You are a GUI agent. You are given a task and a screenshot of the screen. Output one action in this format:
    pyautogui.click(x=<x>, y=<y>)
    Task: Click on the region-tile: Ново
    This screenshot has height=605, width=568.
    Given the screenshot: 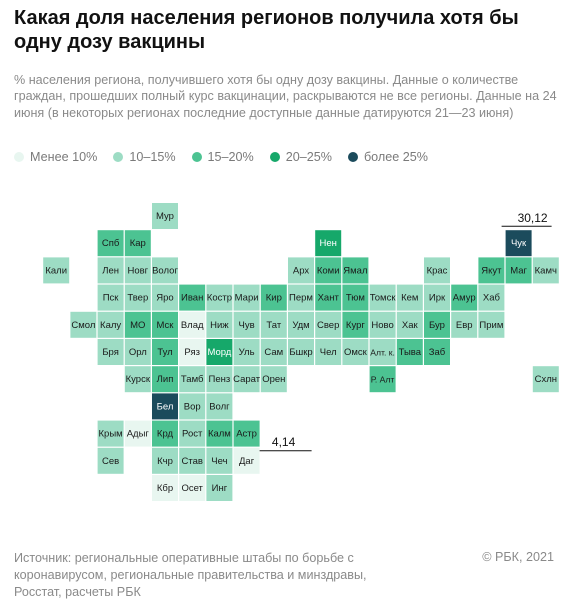 What is the action you would take?
    pyautogui.click(x=382, y=324)
    